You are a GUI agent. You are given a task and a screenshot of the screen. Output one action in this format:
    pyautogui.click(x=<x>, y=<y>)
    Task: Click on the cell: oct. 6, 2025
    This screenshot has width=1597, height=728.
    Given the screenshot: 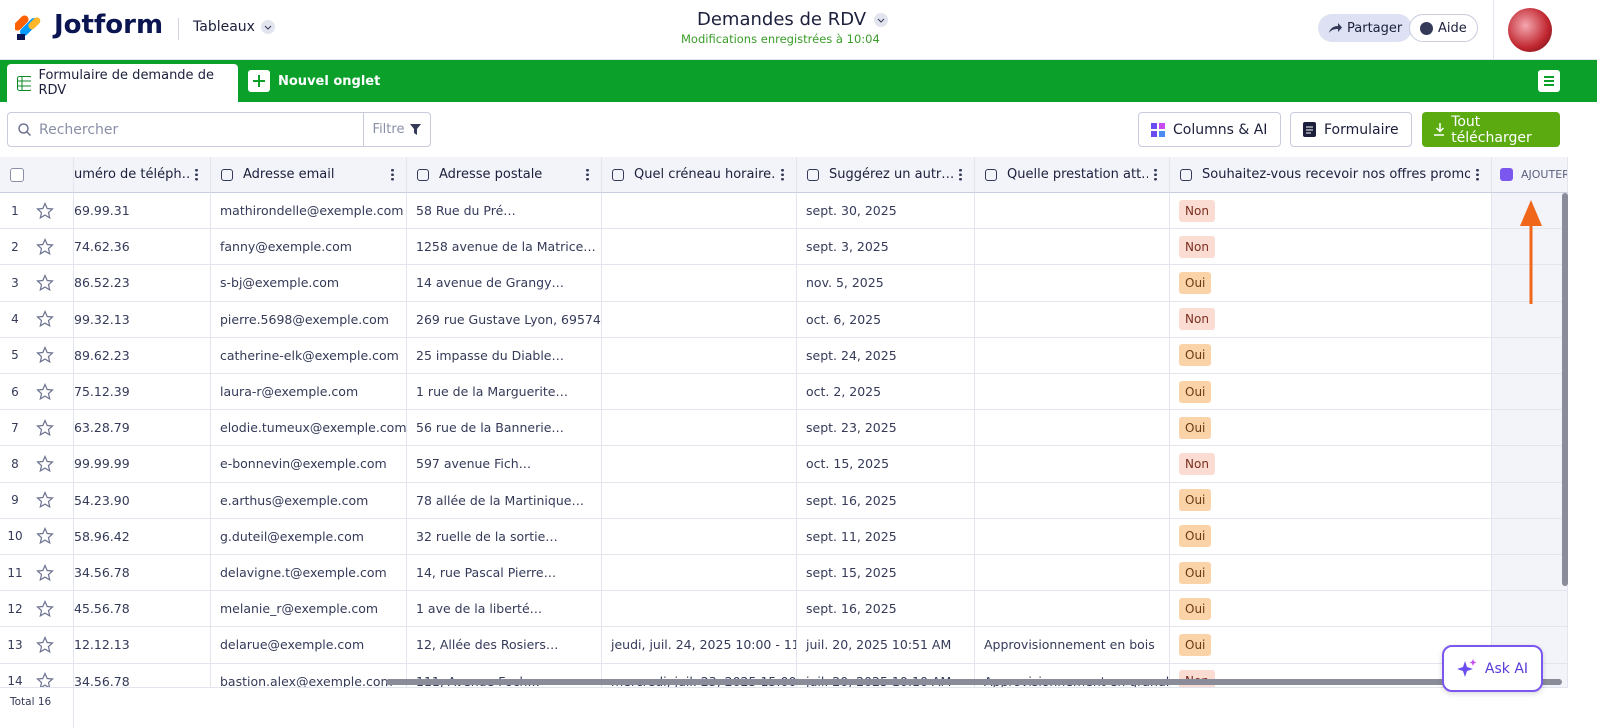 What is the action you would take?
    pyautogui.click(x=886, y=319)
    